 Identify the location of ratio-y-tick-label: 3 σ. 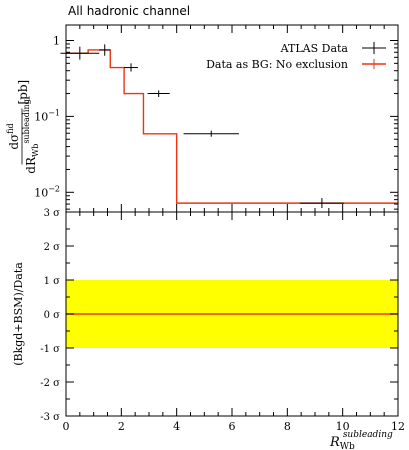
(52, 213).